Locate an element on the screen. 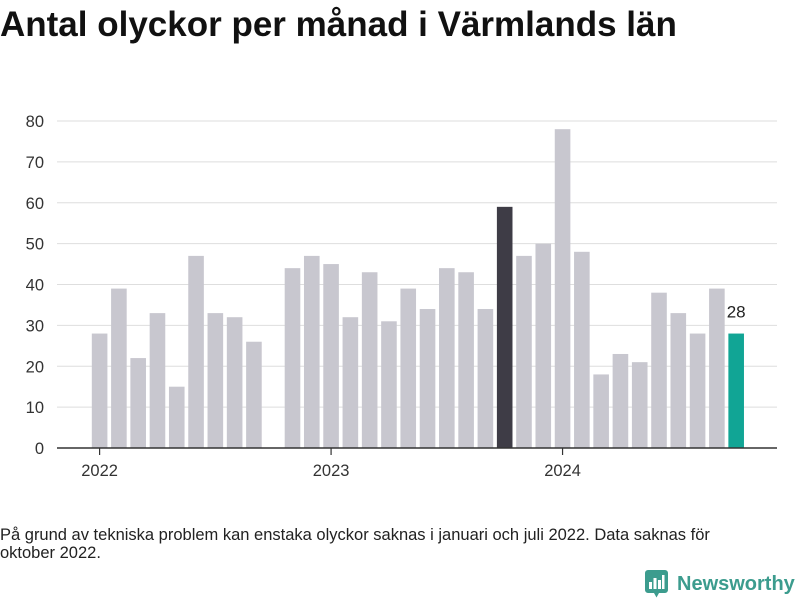 The width and height of the screenshot is (800, 600). brand-logo: Newsworthy is located at coordinates (720, 584).